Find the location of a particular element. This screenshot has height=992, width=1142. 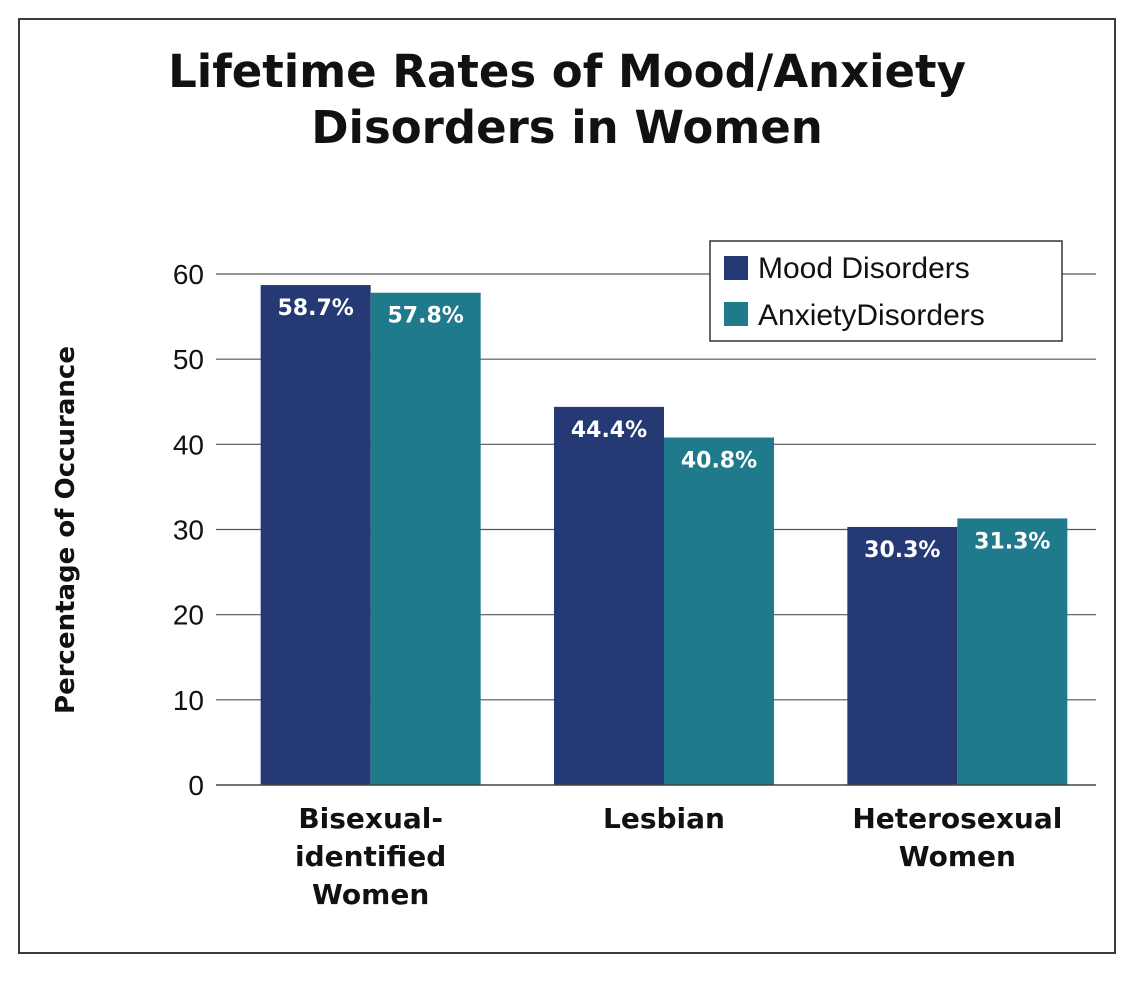

bar-value-label: 30.3% is located at coordinates (902, 550).